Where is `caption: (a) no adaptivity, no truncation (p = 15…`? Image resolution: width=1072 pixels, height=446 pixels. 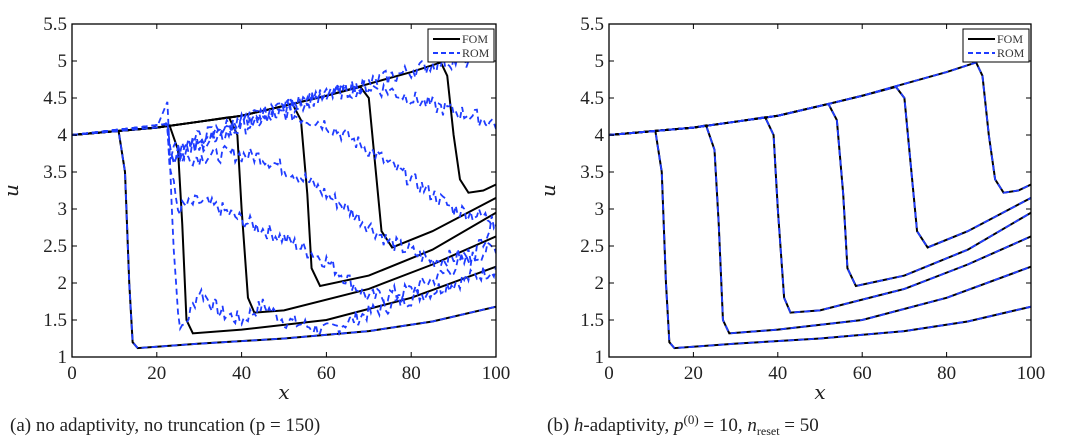 caption: (a) no adaptivity, no truncation (p = 15… is located at coordinates (165, 425).